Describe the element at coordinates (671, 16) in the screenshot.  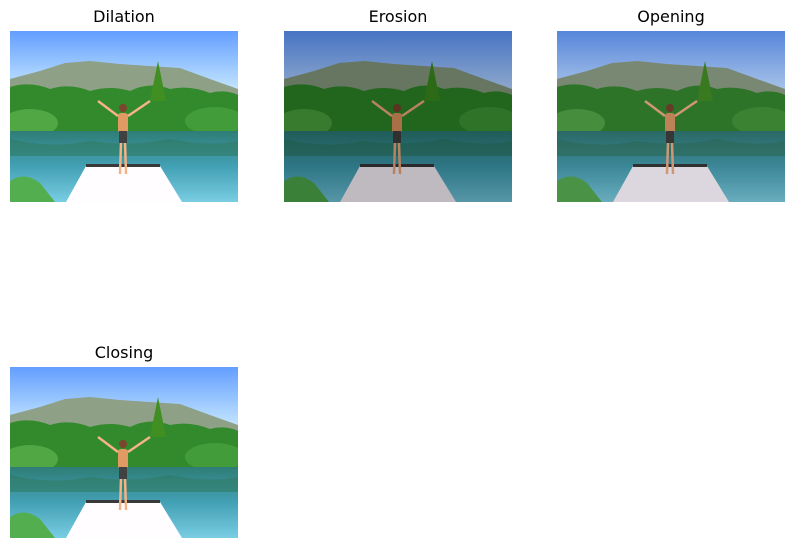
I see `panel-title: Opening` at that location.